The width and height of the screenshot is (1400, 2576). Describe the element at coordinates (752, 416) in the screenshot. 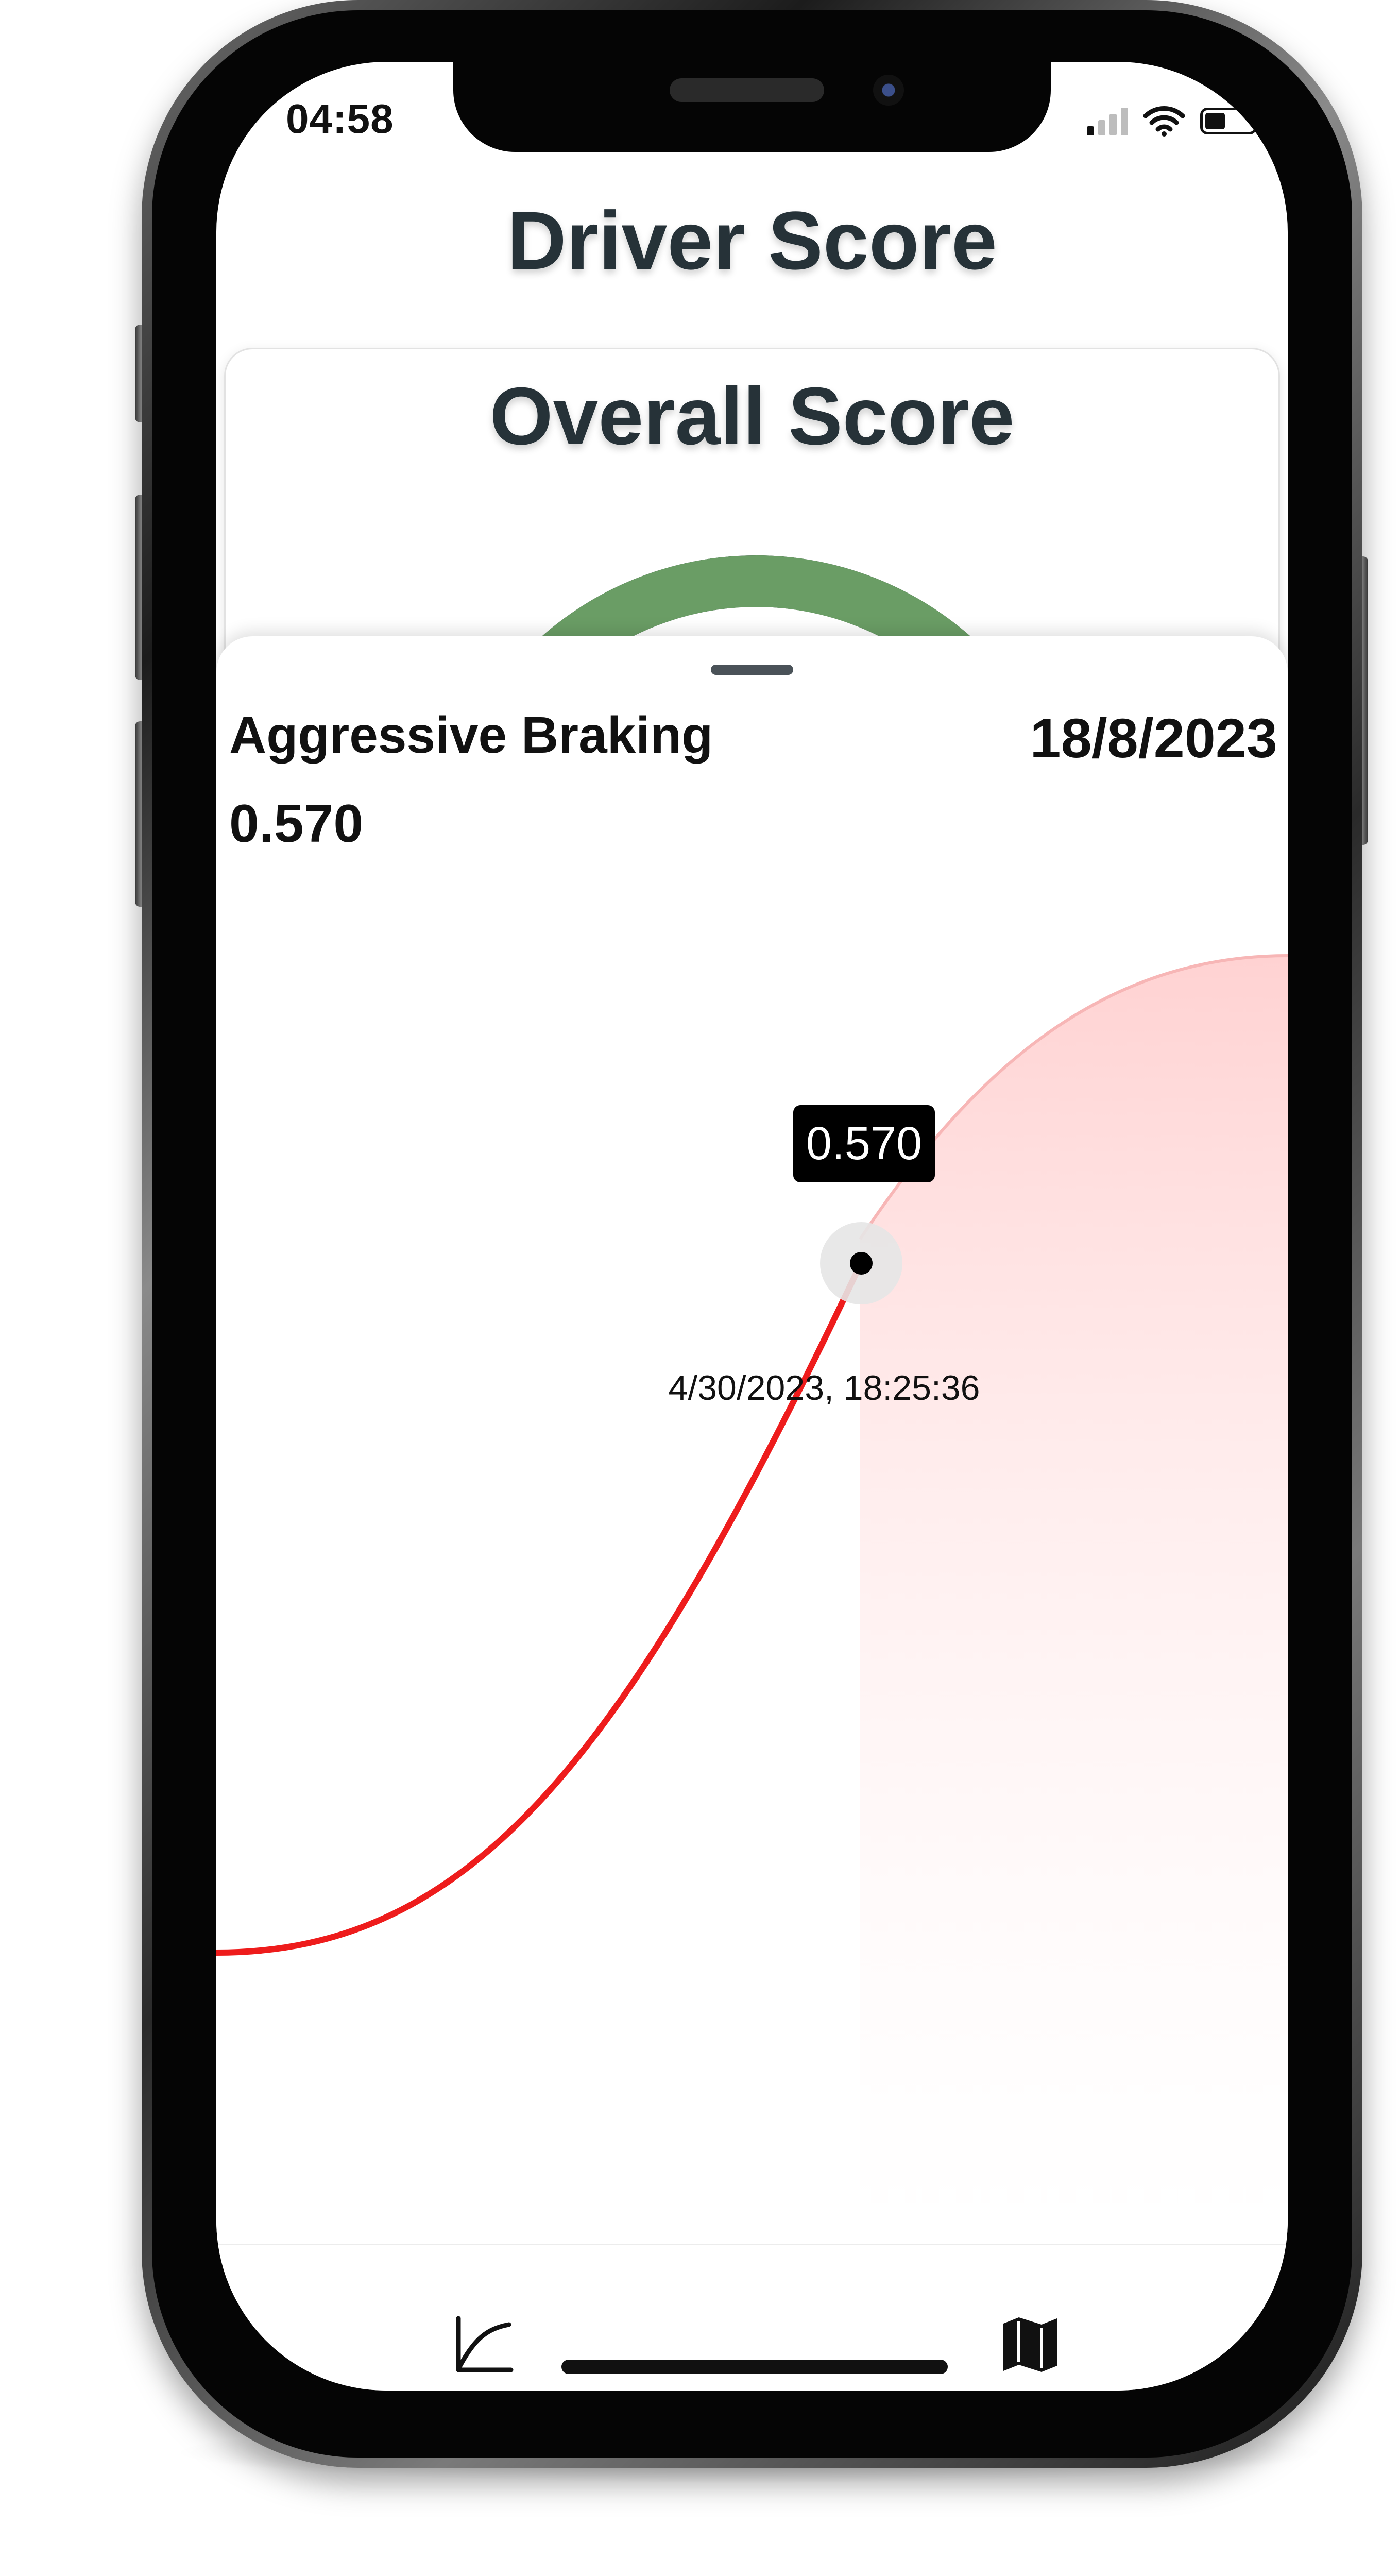

I see `overall-score-title: Overall Score` at that location.